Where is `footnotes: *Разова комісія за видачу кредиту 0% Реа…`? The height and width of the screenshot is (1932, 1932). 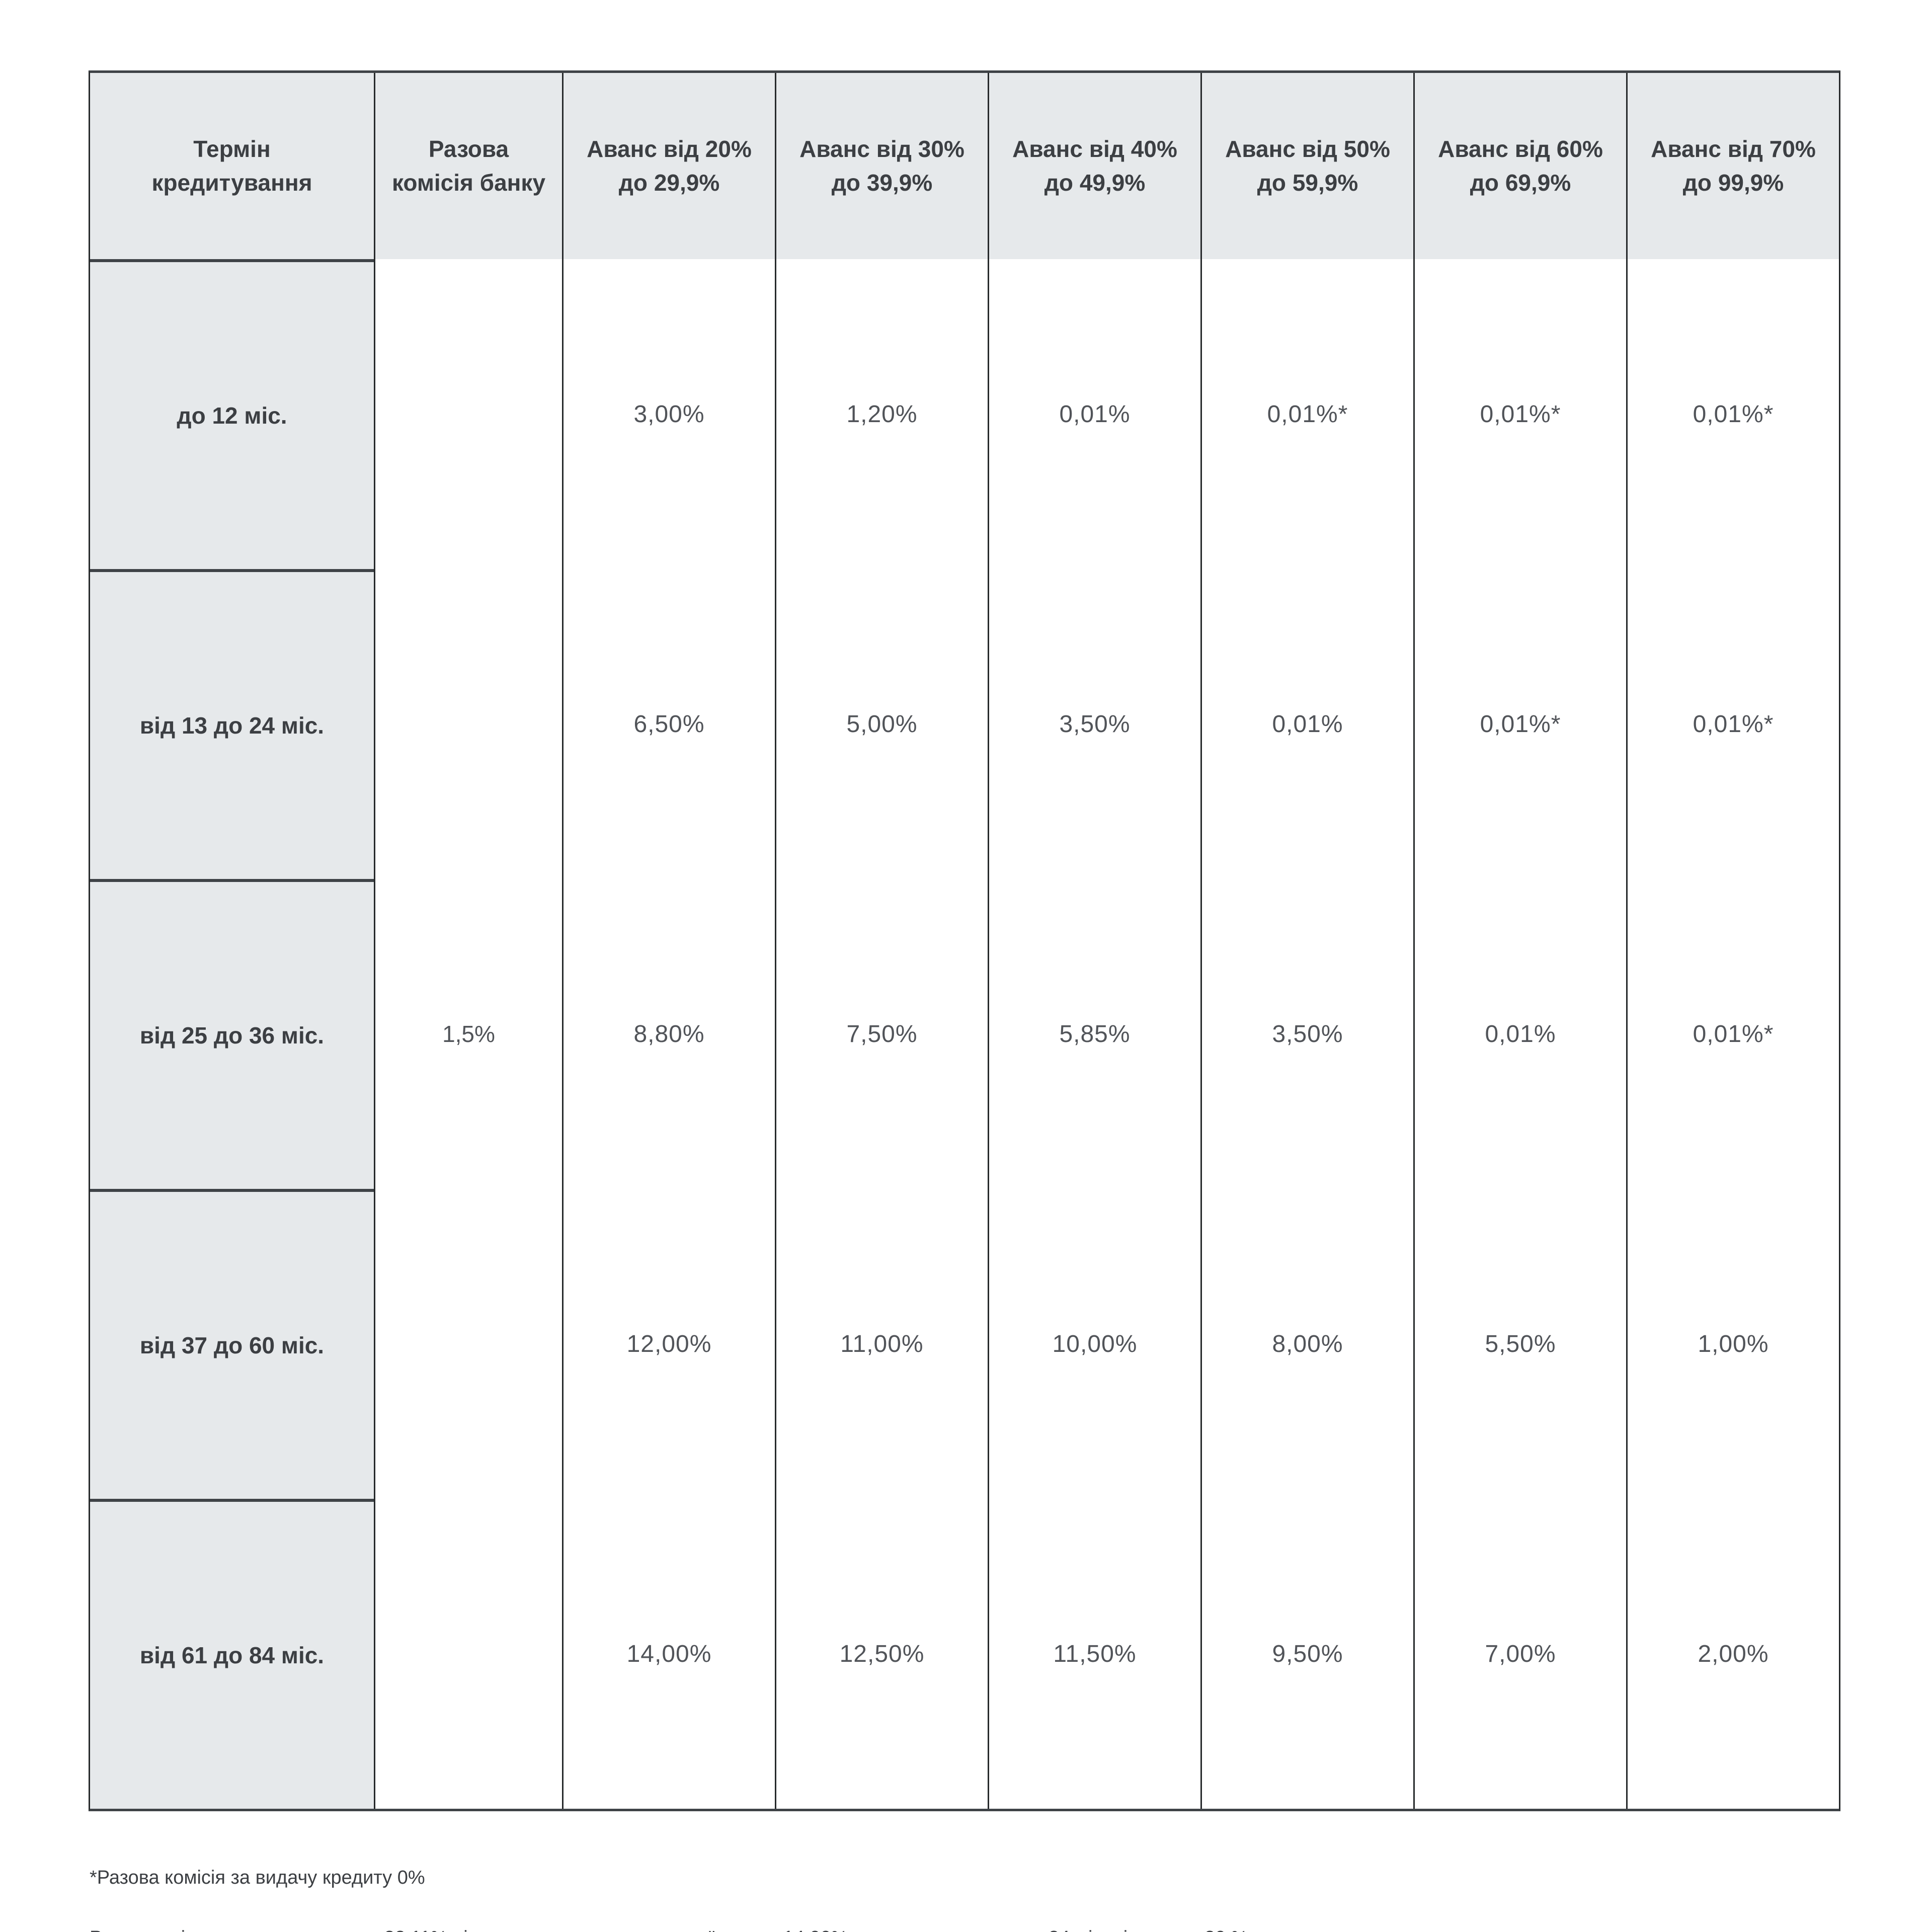 footnotes: *Разова комісія за видачу кредиту 0% Реа… is located at coordinates (671, 1882).